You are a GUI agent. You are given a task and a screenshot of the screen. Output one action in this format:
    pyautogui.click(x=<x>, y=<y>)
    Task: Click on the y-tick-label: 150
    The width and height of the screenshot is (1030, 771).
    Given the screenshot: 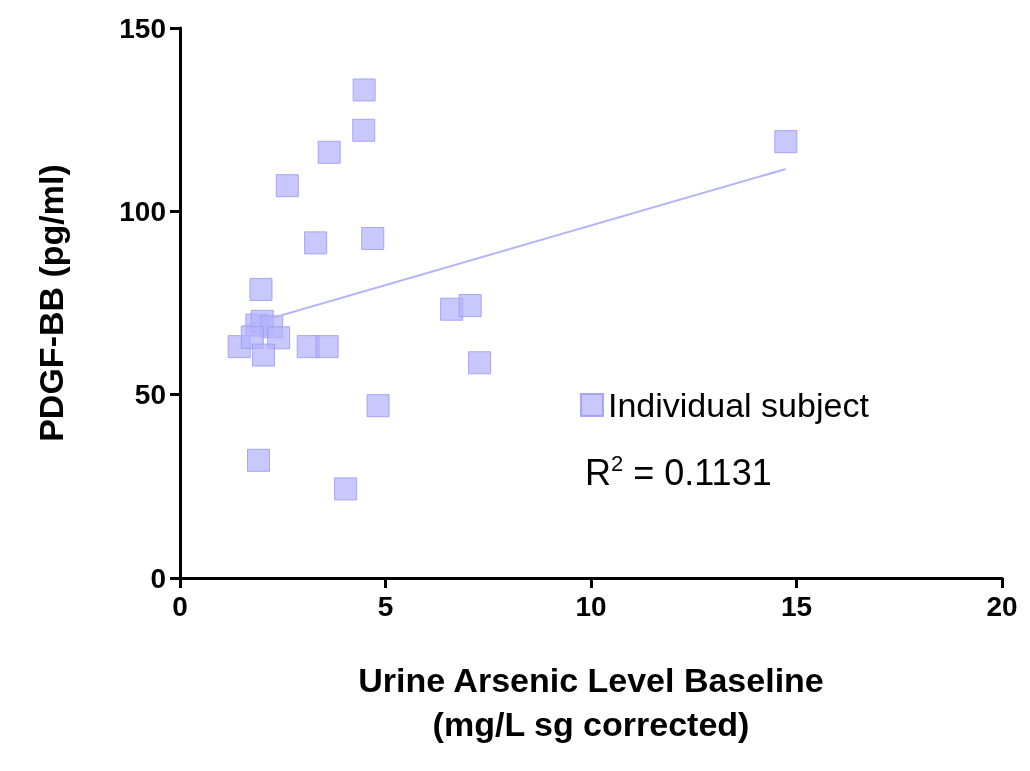 What is the action you would take?
    pyautogui.click(x=142, y=28)
    